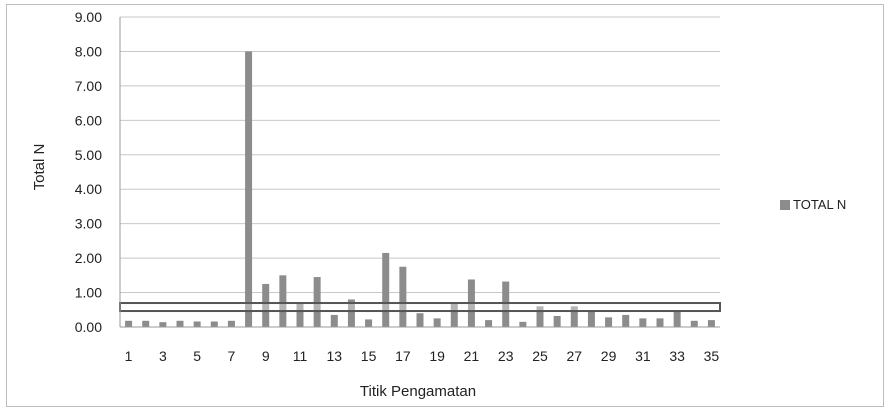 This screenshot has width=892, height=413. Describe the element at coordinates (88, 120) in the screenshot. I see `y-tick-label: 6.00` at that location.